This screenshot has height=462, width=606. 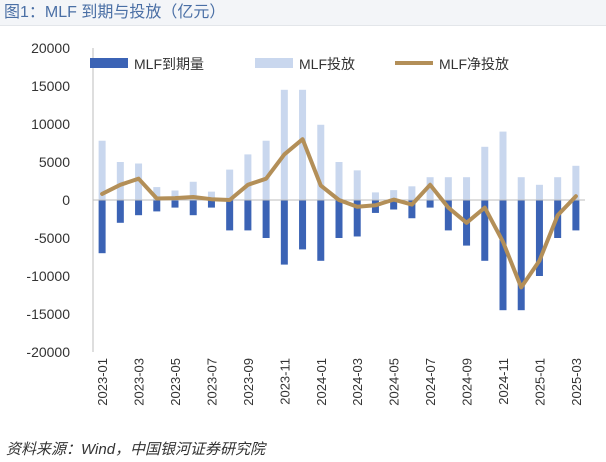 What do you see at coordinates (136, 449) in the screenshot?
I see `source-note: 资料来源：Wind，中国银河证券研究院` at bounding box center [136, 449].